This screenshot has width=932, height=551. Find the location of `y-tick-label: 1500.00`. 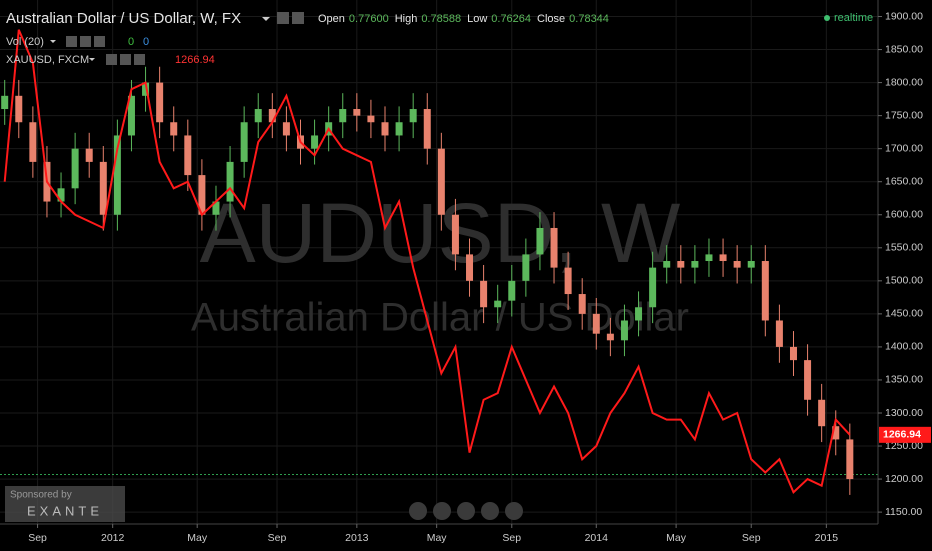

y-tick-label: 1500.00 is located at coordinates (904, 281).